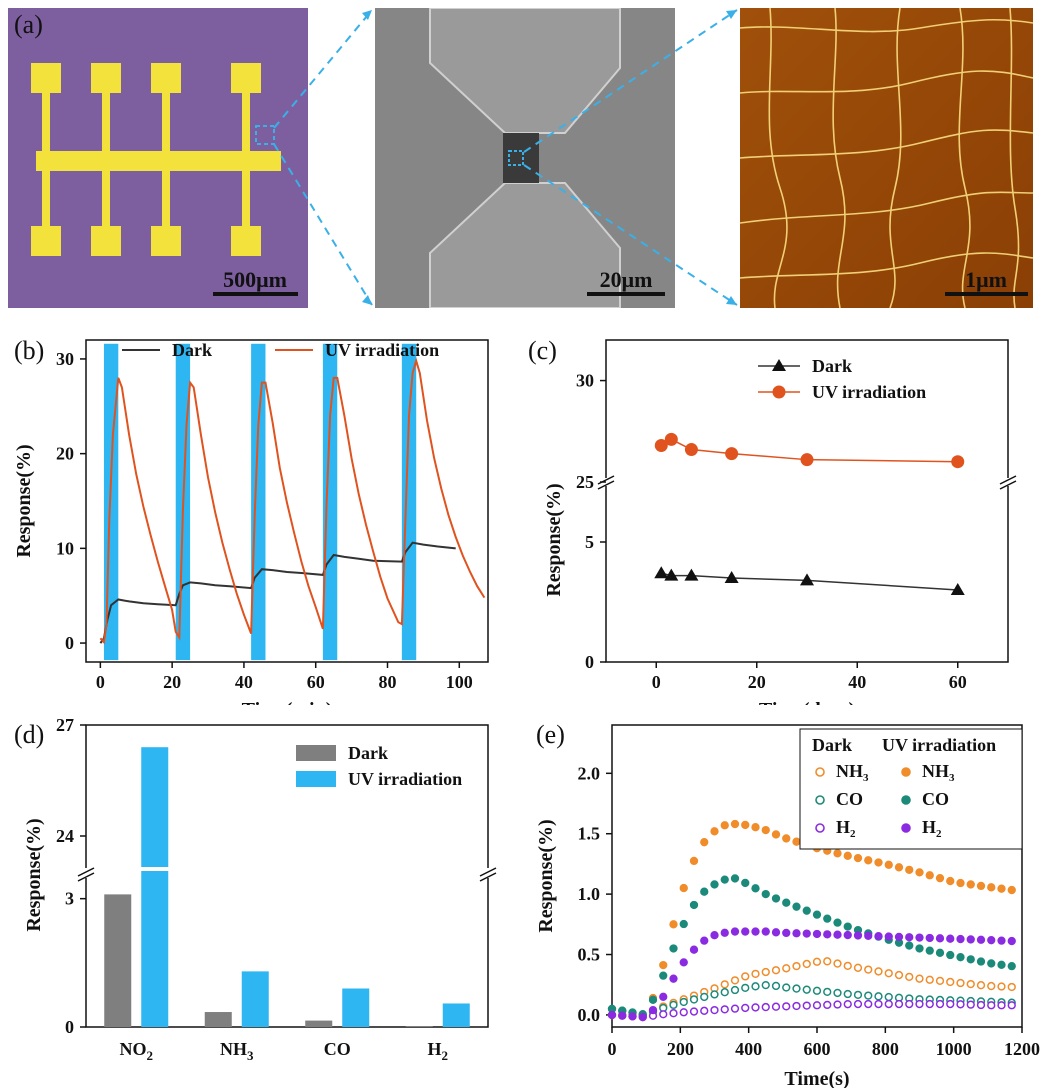  I want to click on sem-image: 20μm, so click(525, 158).